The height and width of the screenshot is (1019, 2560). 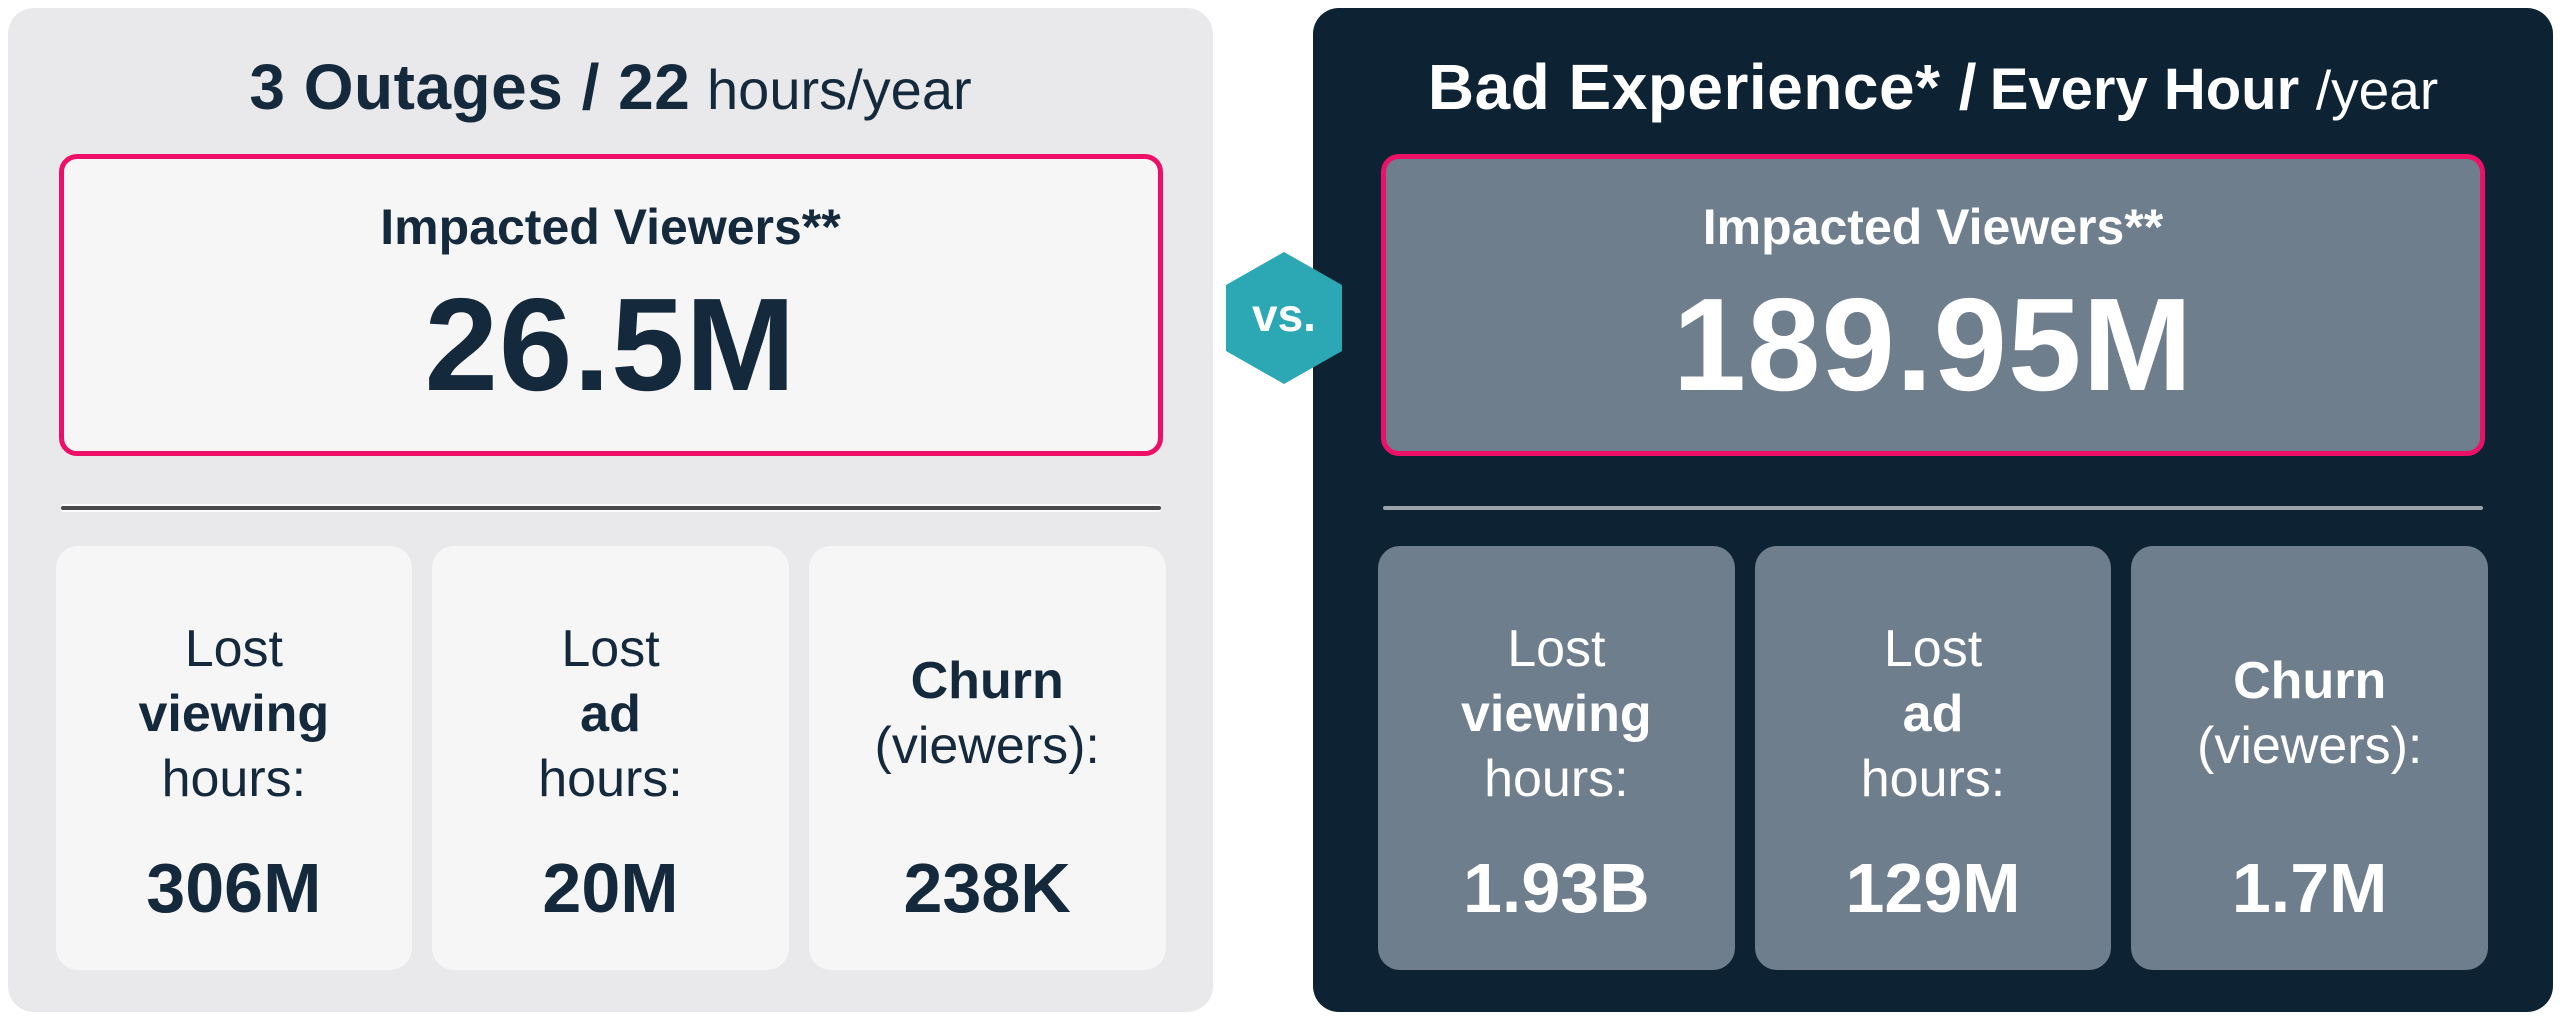 What do you see at coordinates (987, 888) in the screenshot?
I see `churn-value: 238K` at bounding box center [987, 888].